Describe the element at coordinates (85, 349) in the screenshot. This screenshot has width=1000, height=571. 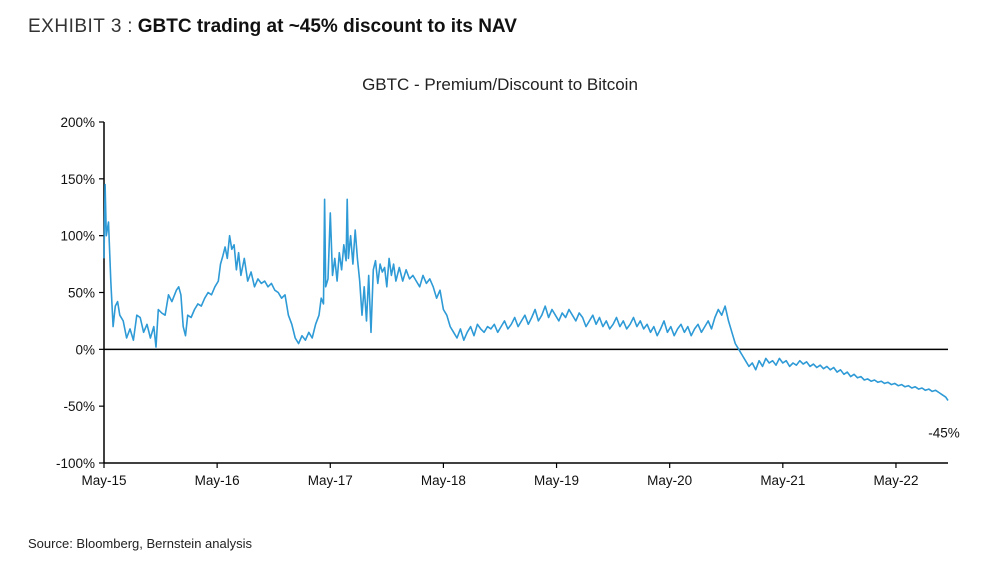
I see `y-tick-label: 0%` at that location.